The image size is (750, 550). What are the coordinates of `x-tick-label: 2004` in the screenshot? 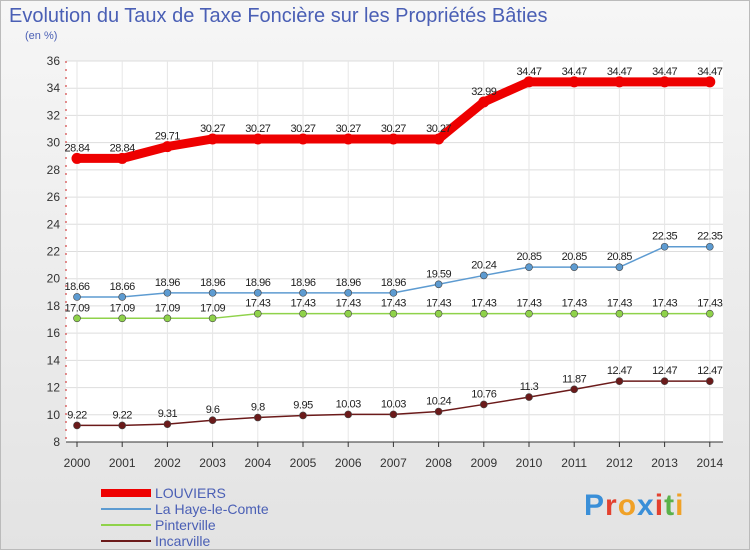 It's located at (257, 463).